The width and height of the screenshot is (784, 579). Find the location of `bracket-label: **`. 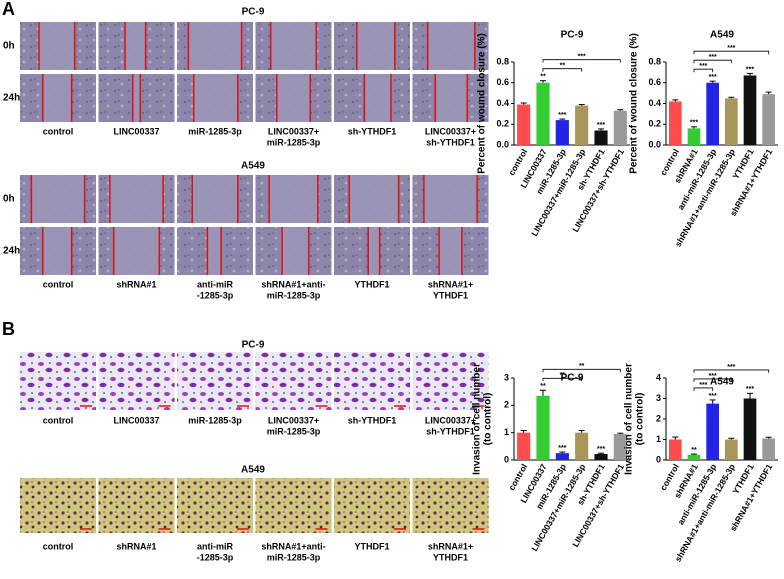

bracket-label: ** is located at coordinates (563, 66).